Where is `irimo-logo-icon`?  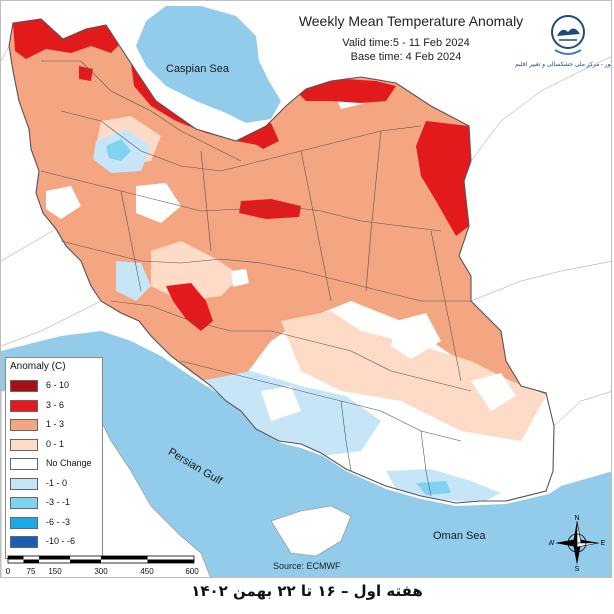 irimo-logo-icon is located at coordinates (568, 35).